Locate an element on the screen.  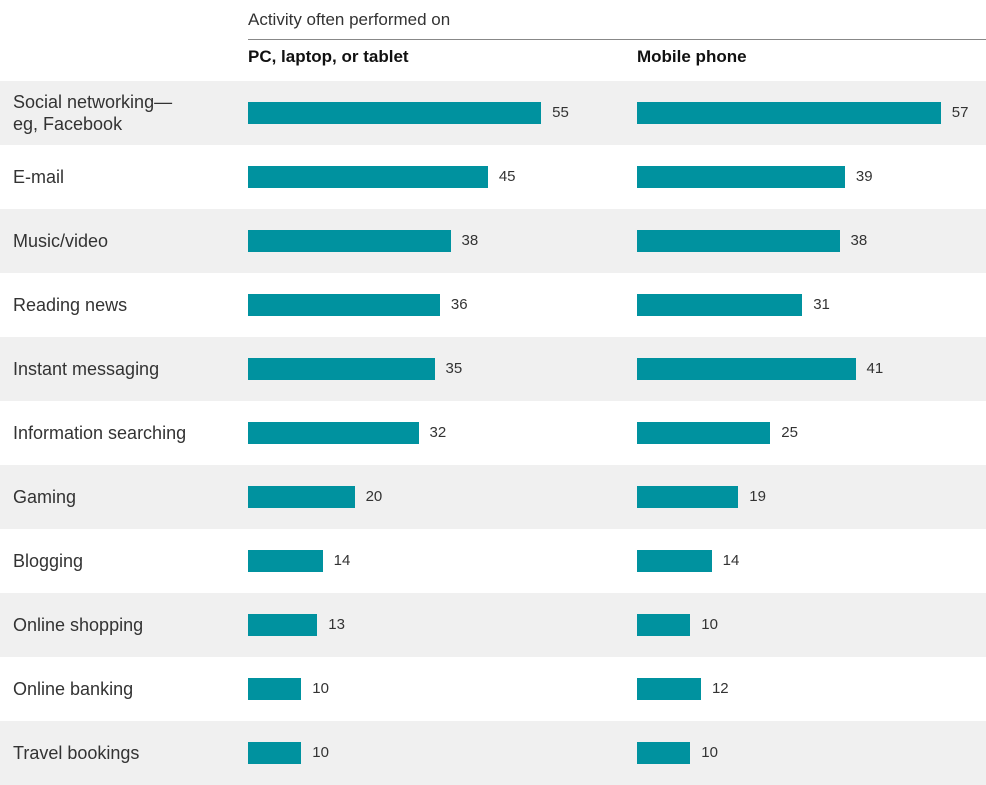
category-label: Gaming is located at coordinates (45, 497).